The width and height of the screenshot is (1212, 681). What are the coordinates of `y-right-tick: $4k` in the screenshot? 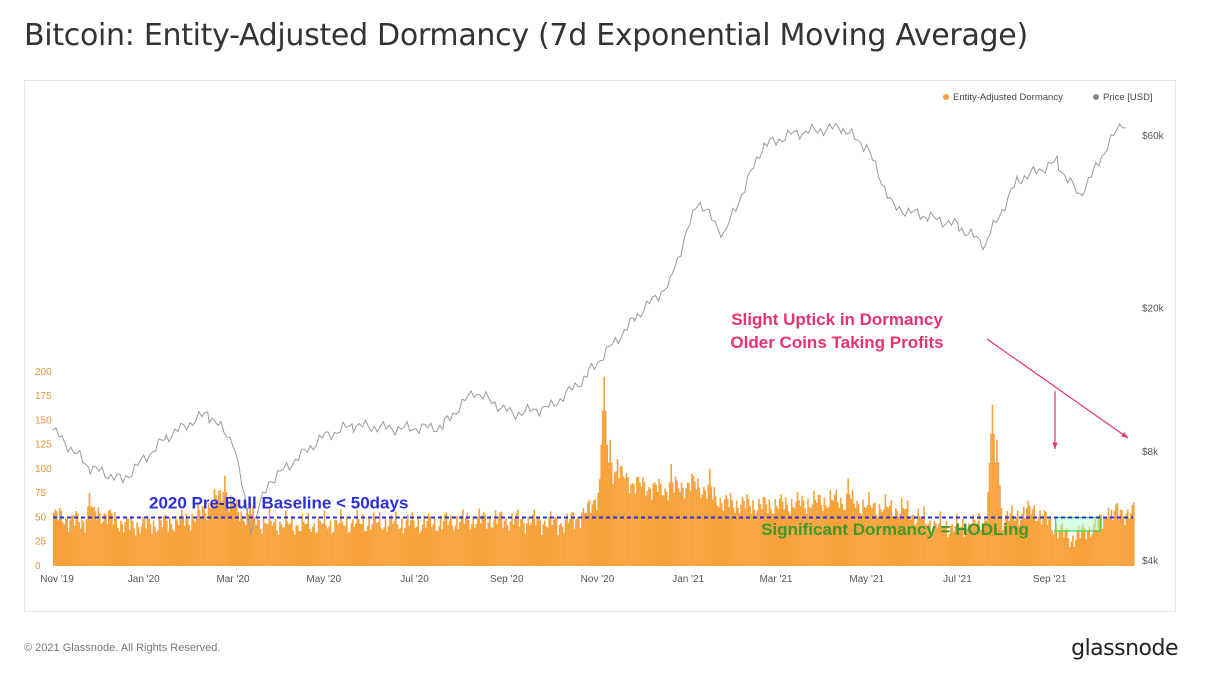 It's located at (1150, 561).